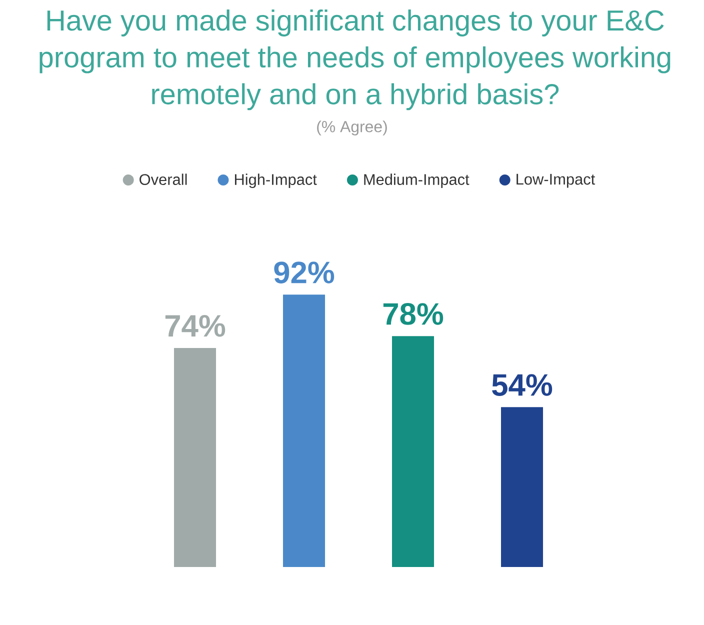 The image size is (704, 625). Describe the element at coordinates (413, 314) in the screenshot. I see `data-label: 78%` at that location.